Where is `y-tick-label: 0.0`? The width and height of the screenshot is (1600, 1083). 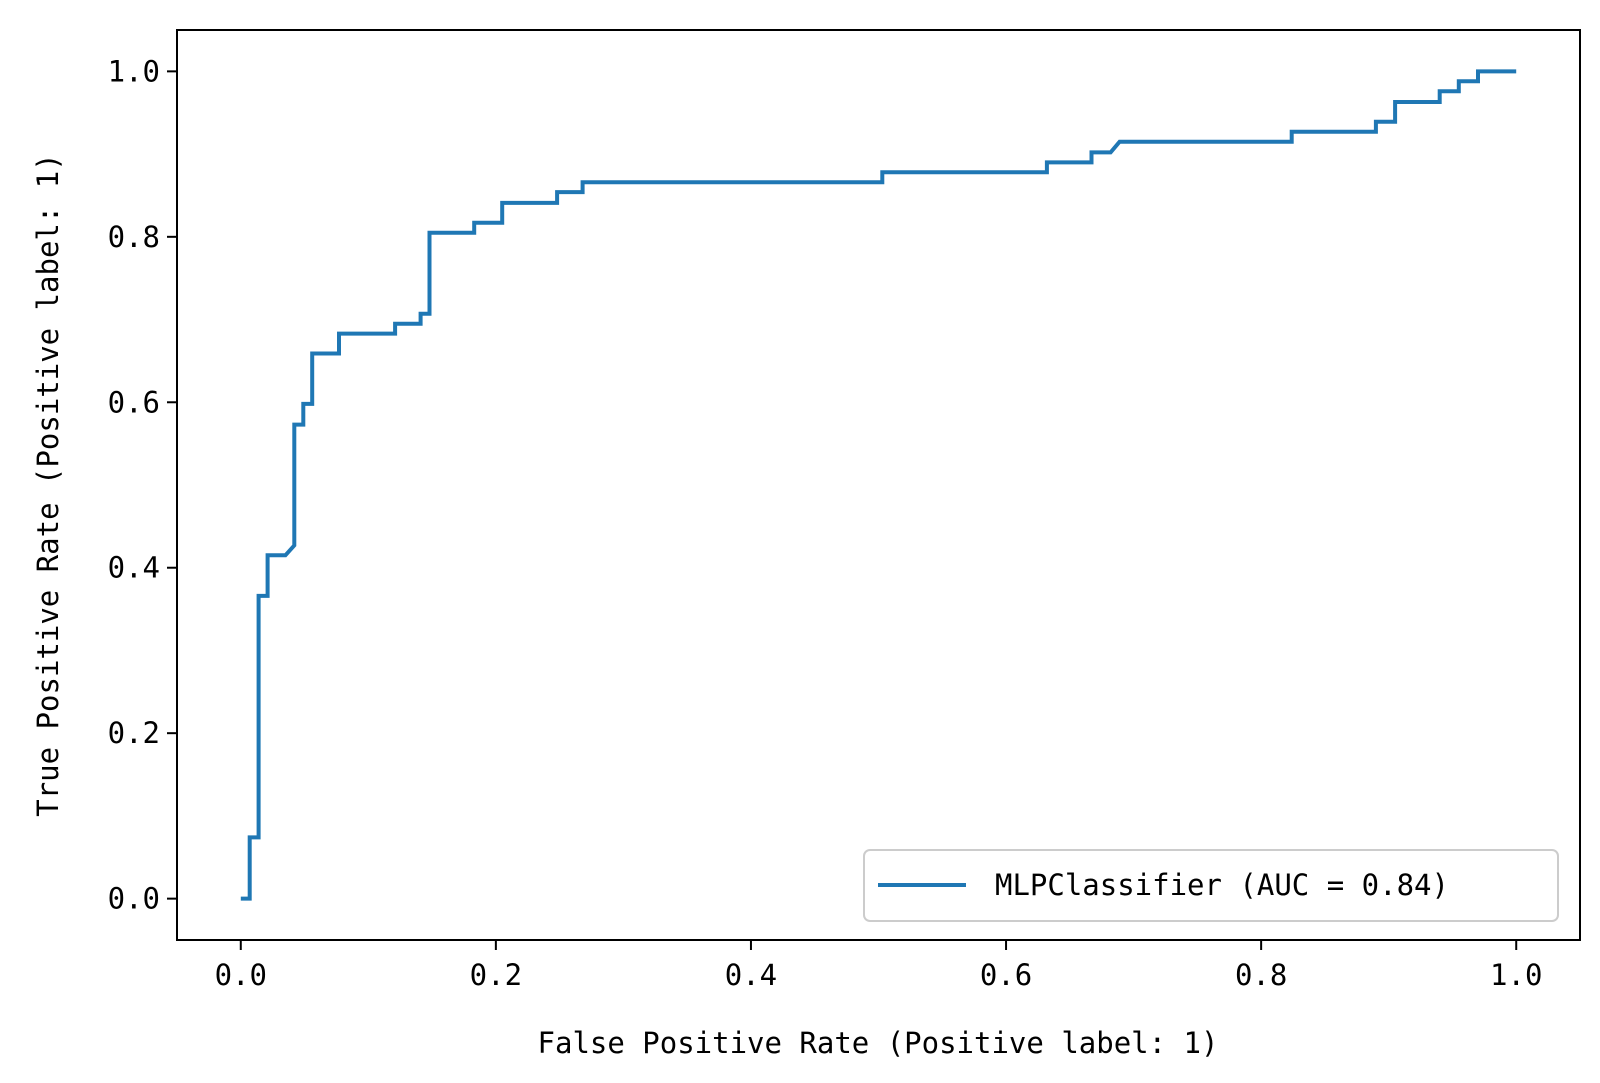 y-tick-label: 0.0 is located at coordinates (134, 899).